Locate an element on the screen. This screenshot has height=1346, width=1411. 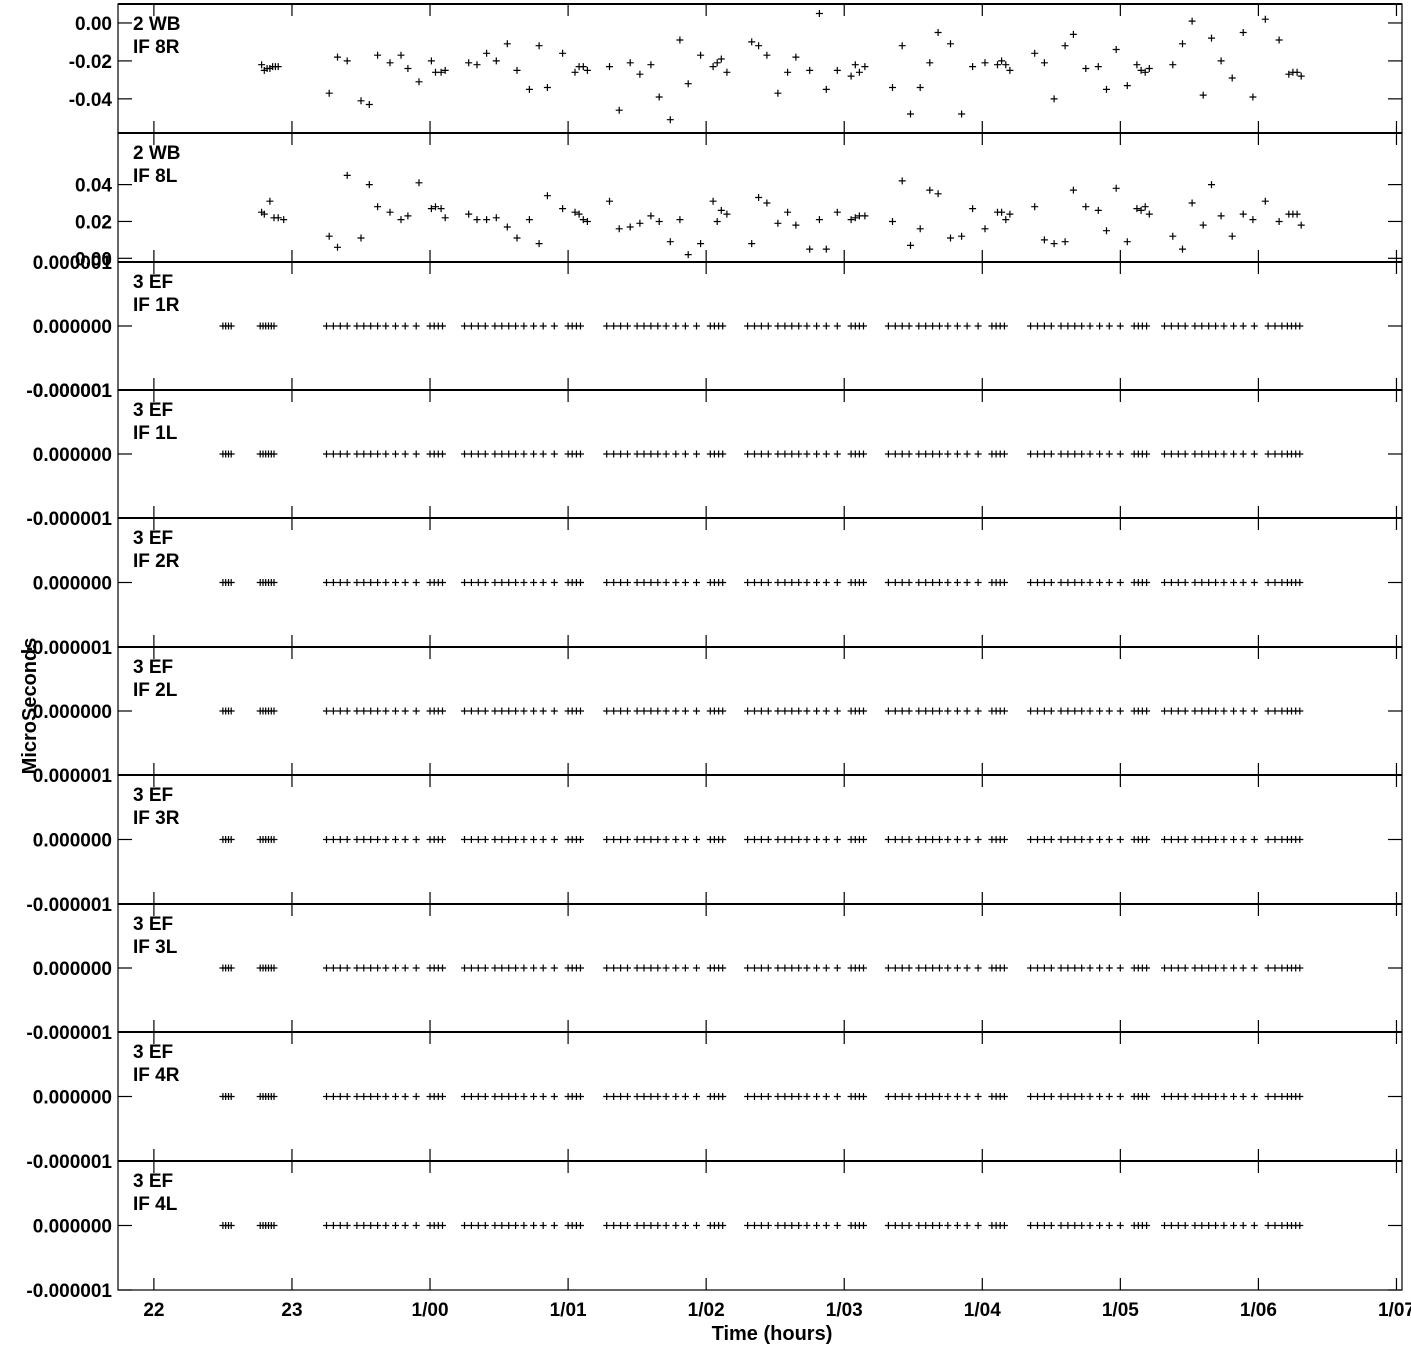
panel-label-line1: 3 EF is located at coordinates (153, 795).